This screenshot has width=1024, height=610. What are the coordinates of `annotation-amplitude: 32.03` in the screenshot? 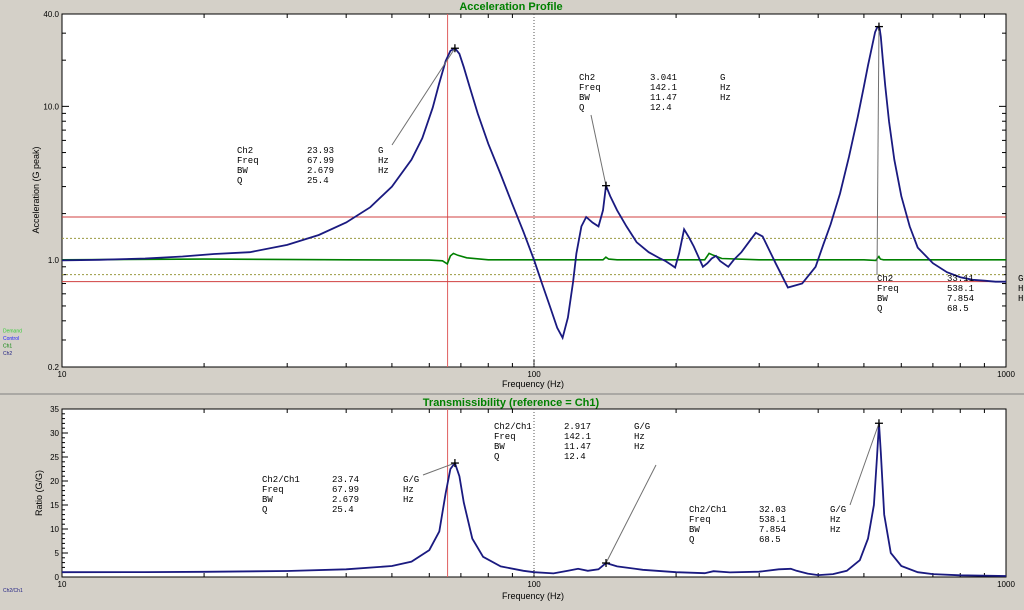 It's located at (772, 510).